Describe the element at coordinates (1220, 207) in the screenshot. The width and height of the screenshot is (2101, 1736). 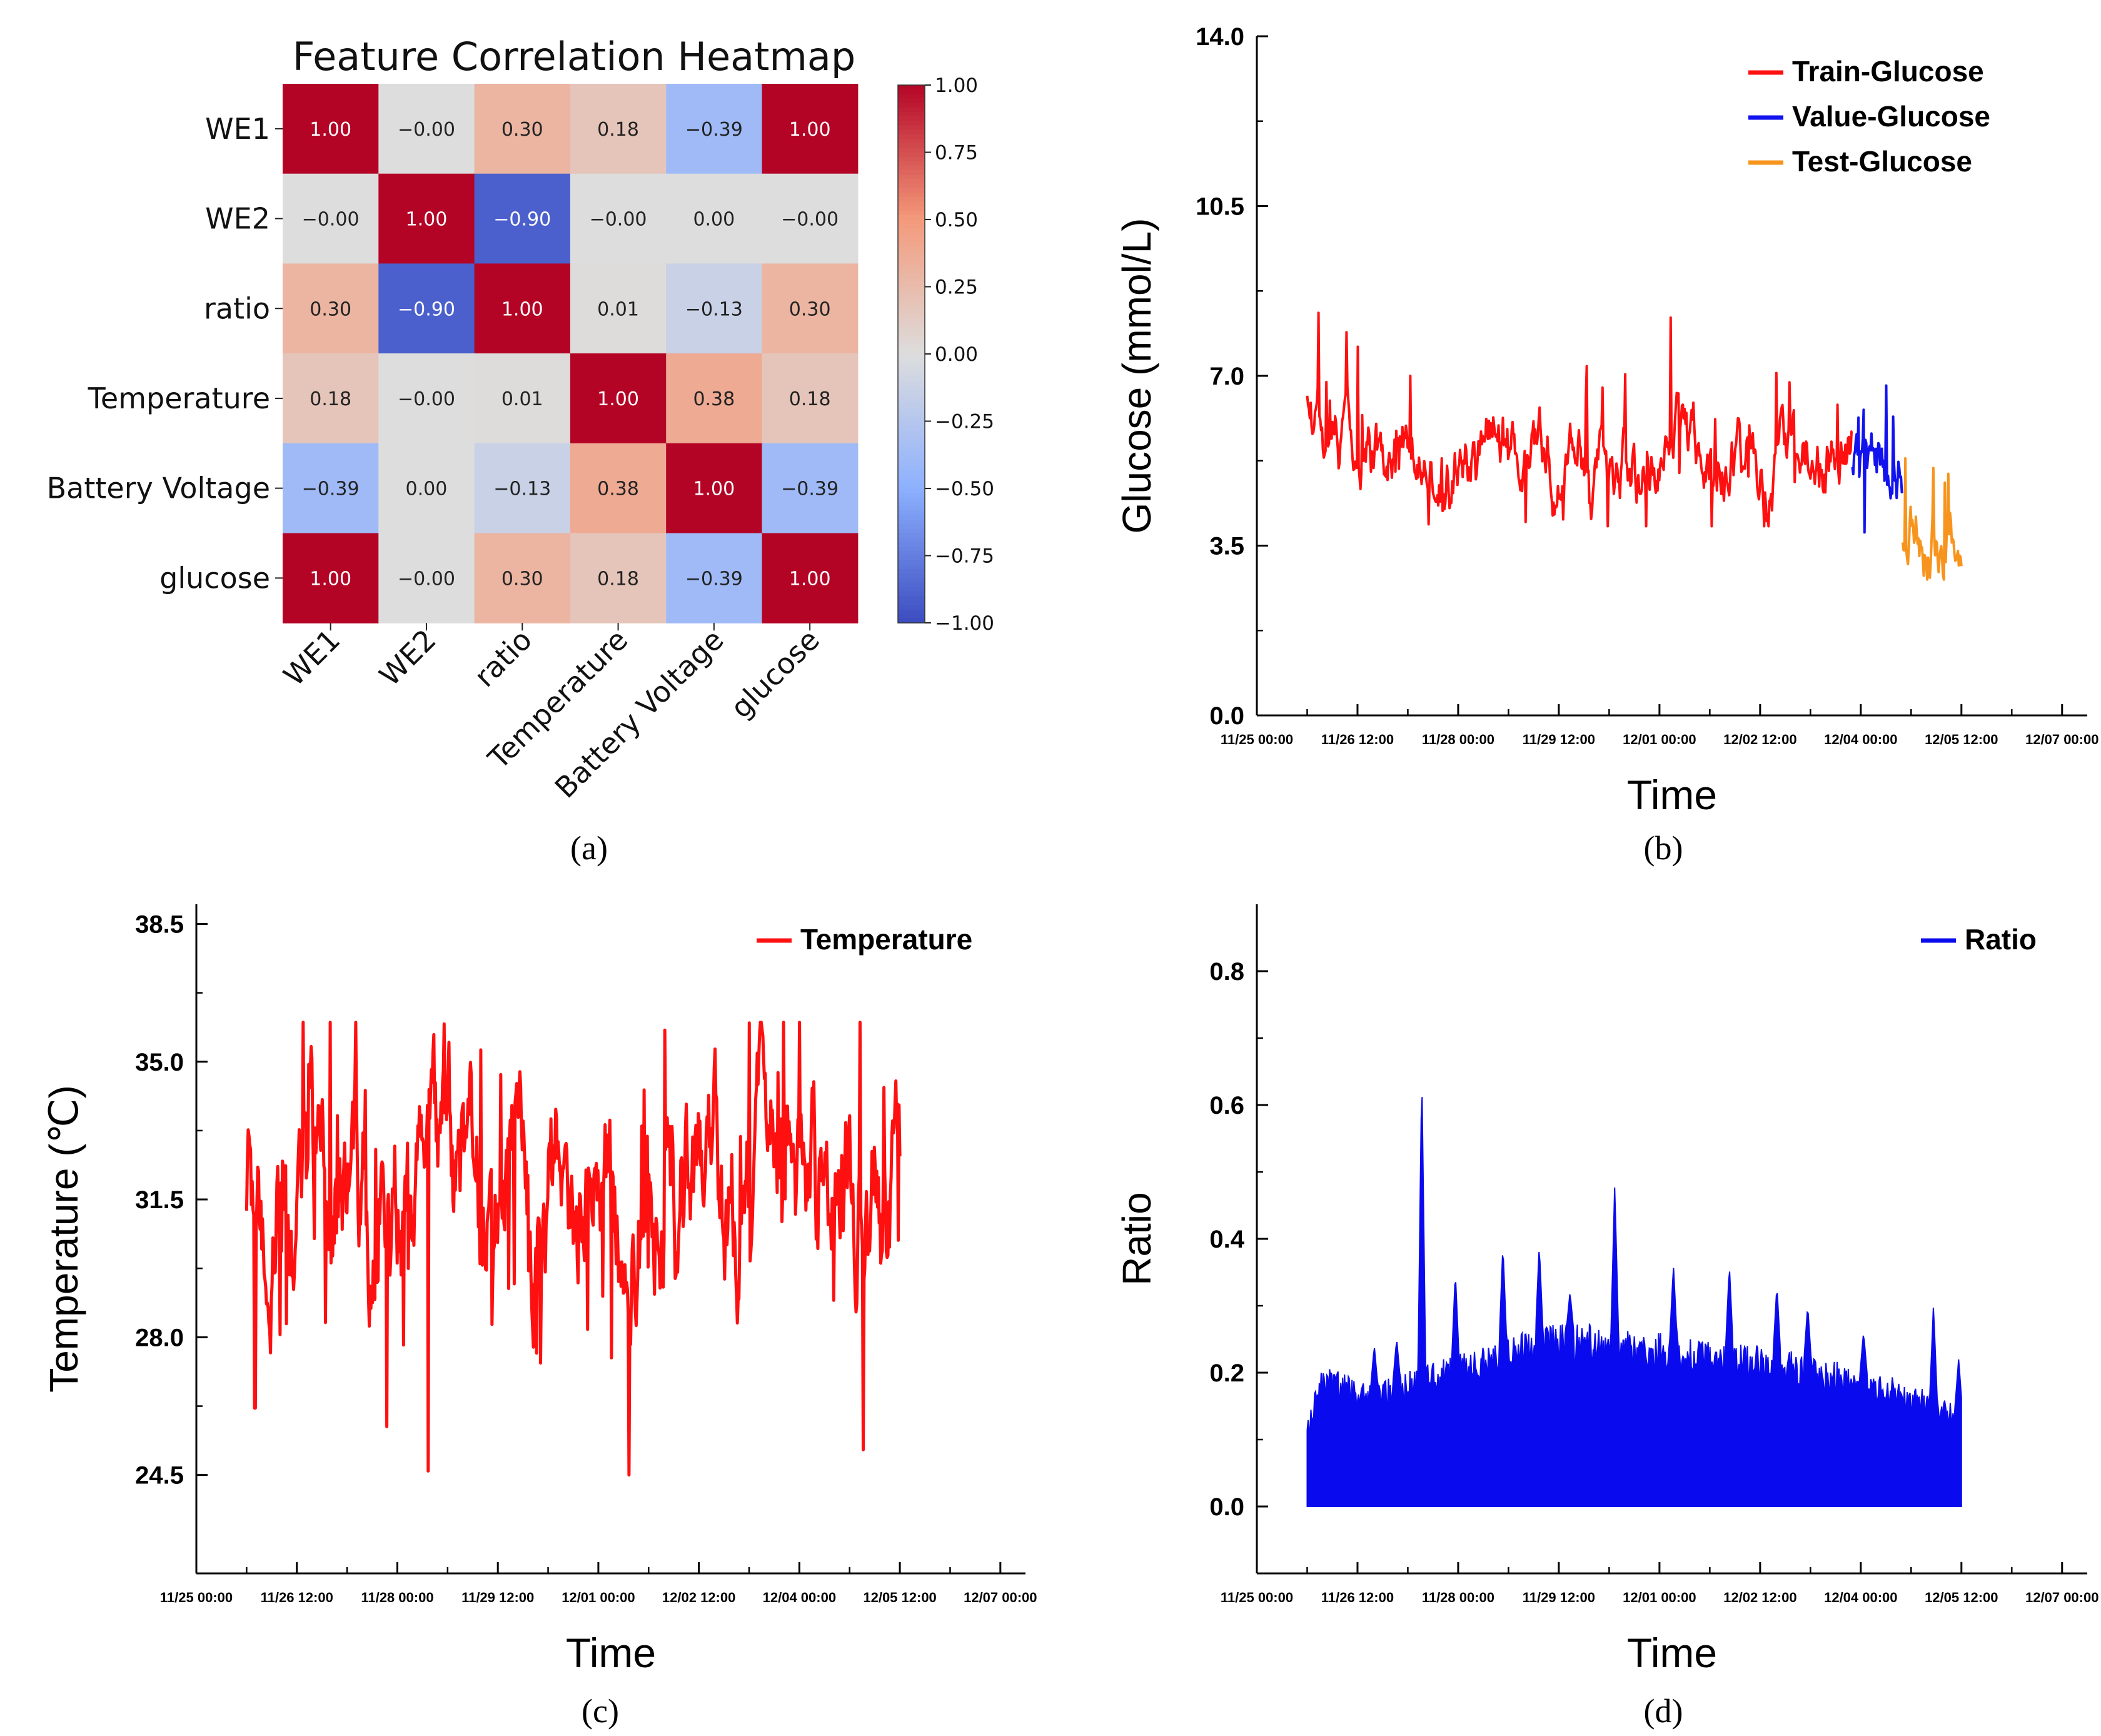
I see `y-tick-label: 10.5` at that location.